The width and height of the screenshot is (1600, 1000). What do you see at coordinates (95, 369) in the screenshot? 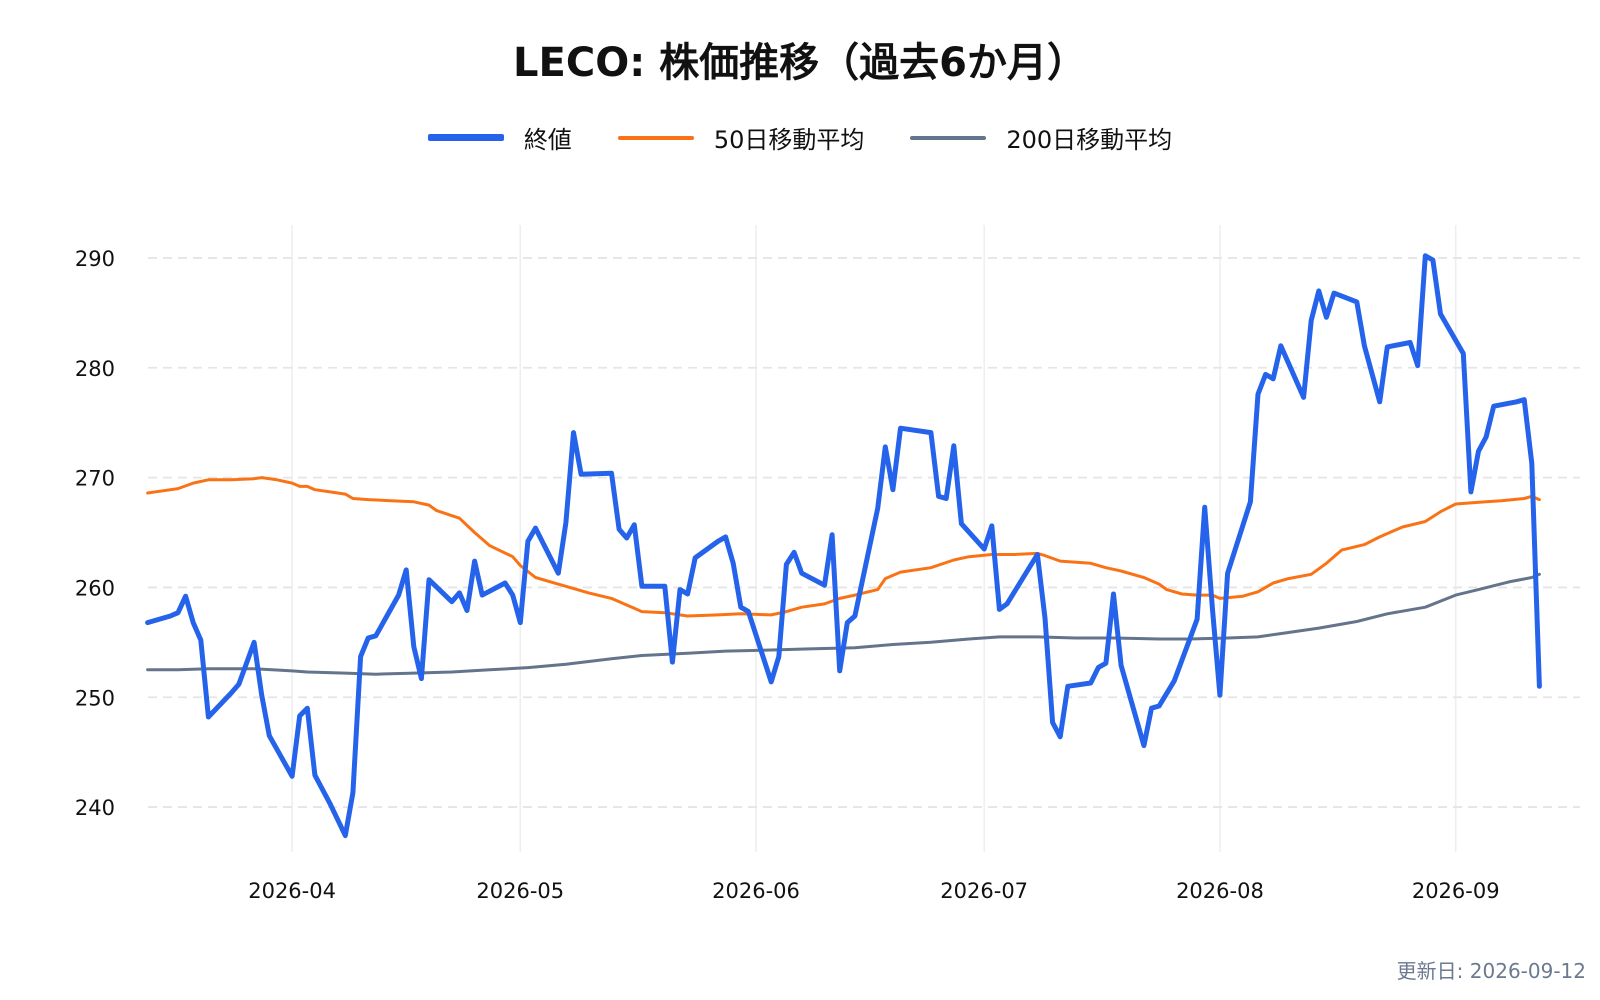
I see `y-tick-label: 280` at bounding box center [95, 369].